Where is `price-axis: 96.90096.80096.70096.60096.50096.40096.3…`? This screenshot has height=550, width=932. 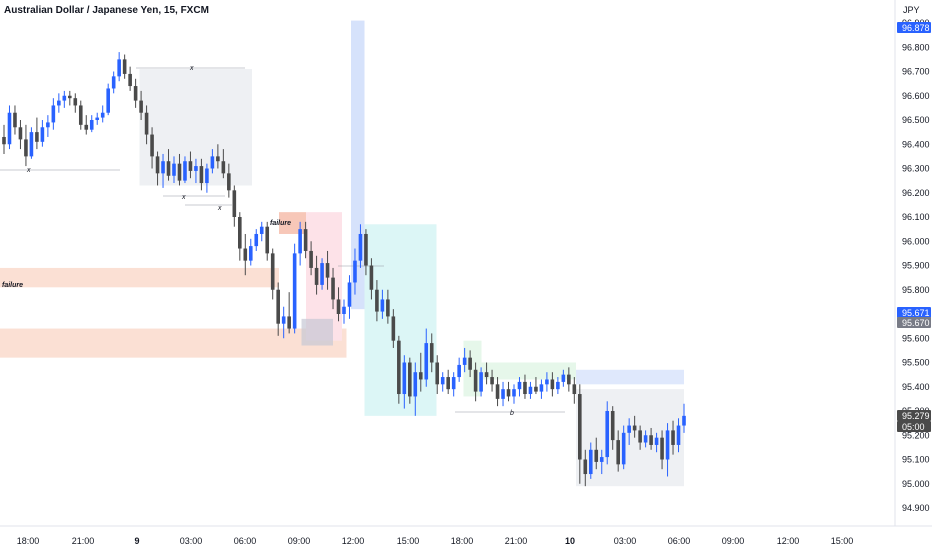
price-axis: 96.90096.80096.70096.60096.50096.40096.3… is located at coordinates (916, 265).